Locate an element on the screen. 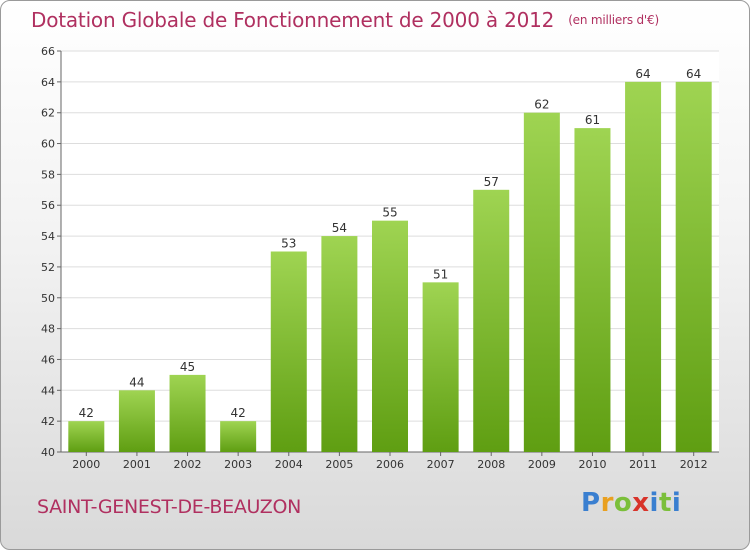 This screenshot has height=550, width=750. y-tick-label: 40 is located at coordinates (48, 452).